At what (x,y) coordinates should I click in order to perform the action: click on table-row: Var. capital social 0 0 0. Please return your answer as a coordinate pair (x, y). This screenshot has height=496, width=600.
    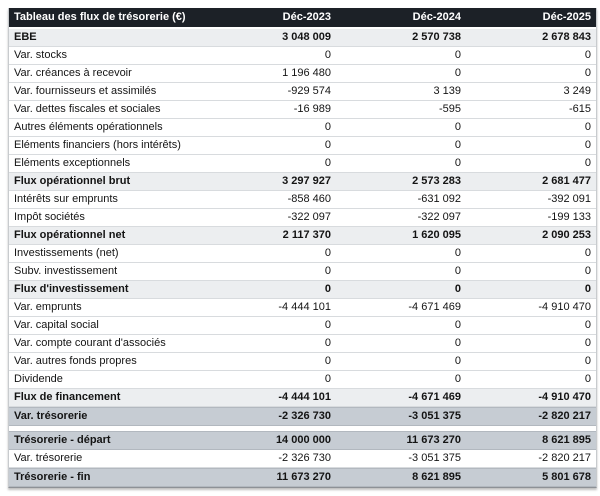
    Looking at the image, I should click on (302, 326).